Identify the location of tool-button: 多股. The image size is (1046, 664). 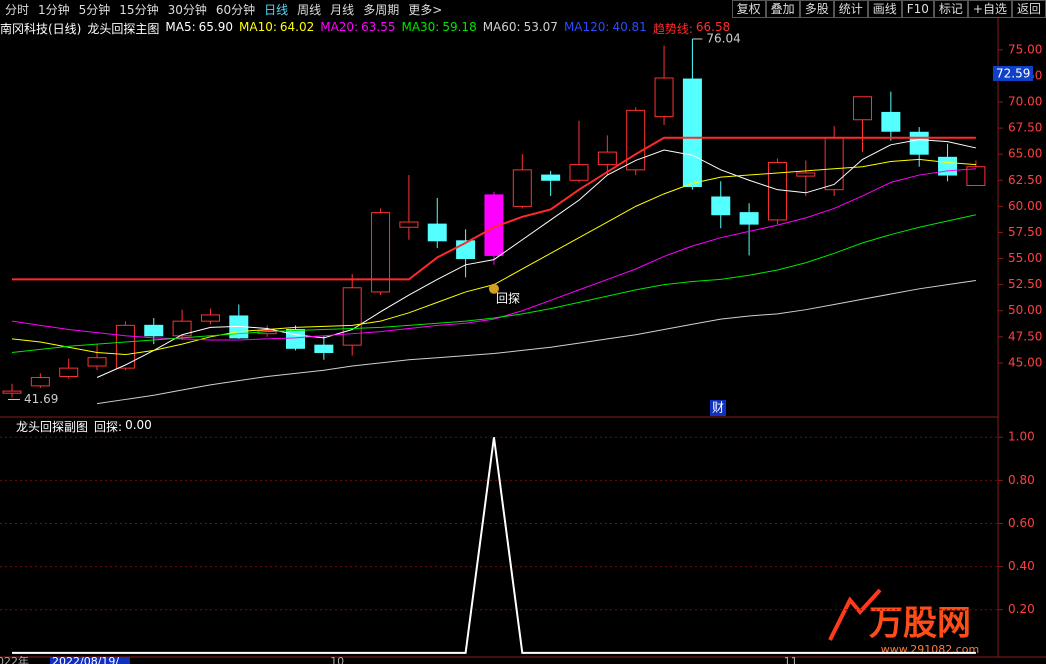
(816, 9).